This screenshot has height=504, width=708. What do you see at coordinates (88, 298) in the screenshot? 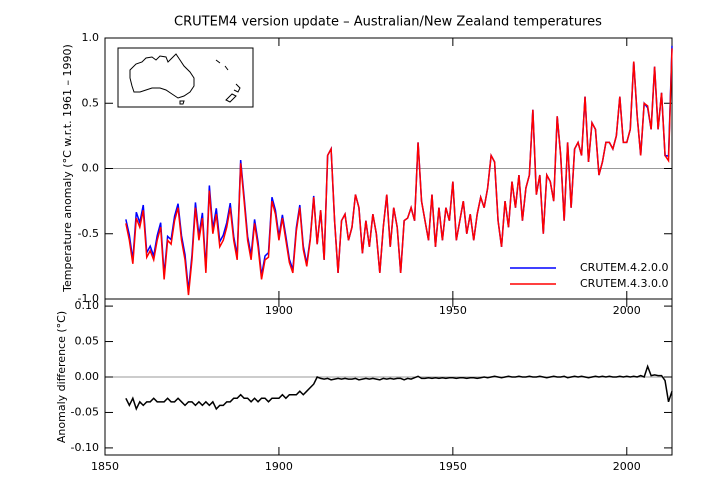
I see `y-tick-label: -1.0` at bounding box center [88, 298].